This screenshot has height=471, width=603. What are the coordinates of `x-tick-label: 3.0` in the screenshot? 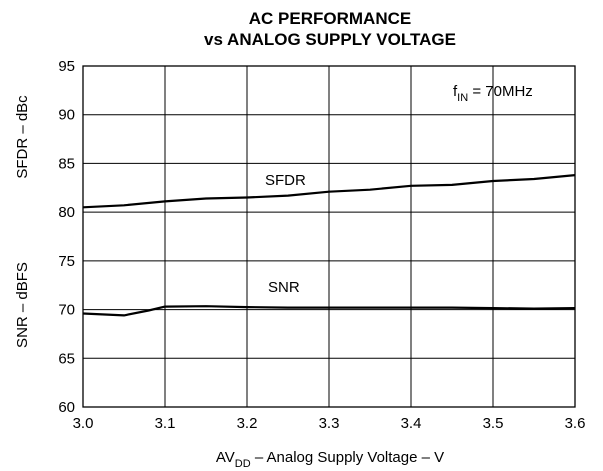 It's located at (83, 423).